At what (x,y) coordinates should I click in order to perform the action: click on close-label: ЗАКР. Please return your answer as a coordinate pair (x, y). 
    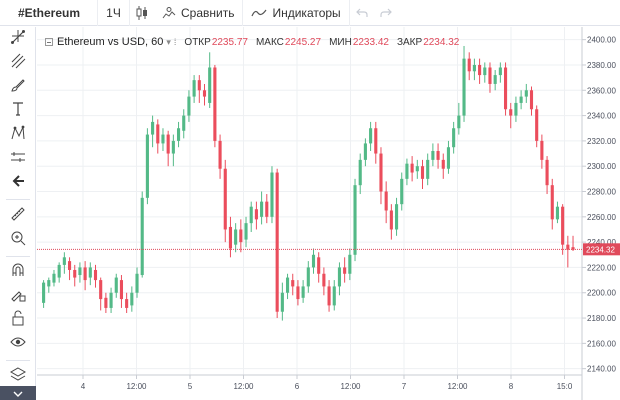
    Looking at the image, I should click on (409, 42).